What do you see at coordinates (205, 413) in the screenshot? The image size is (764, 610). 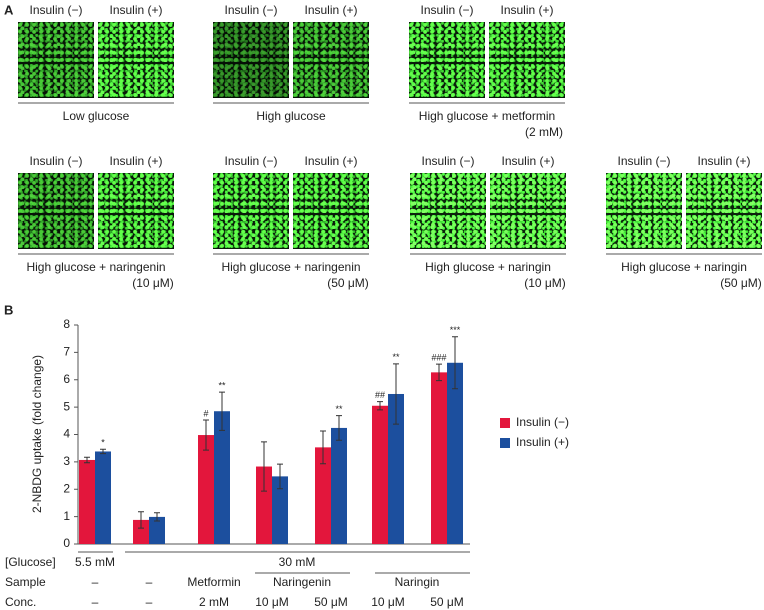 I see `significance: #` at bounding box center [205, 413].